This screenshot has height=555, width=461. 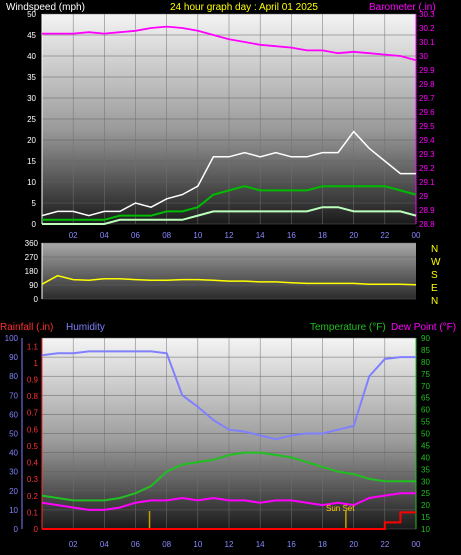 What do you see at coordinates (36, 299) in the screenshot?
I see `direction-tick-label: 0` at bounding box center [36, 299].